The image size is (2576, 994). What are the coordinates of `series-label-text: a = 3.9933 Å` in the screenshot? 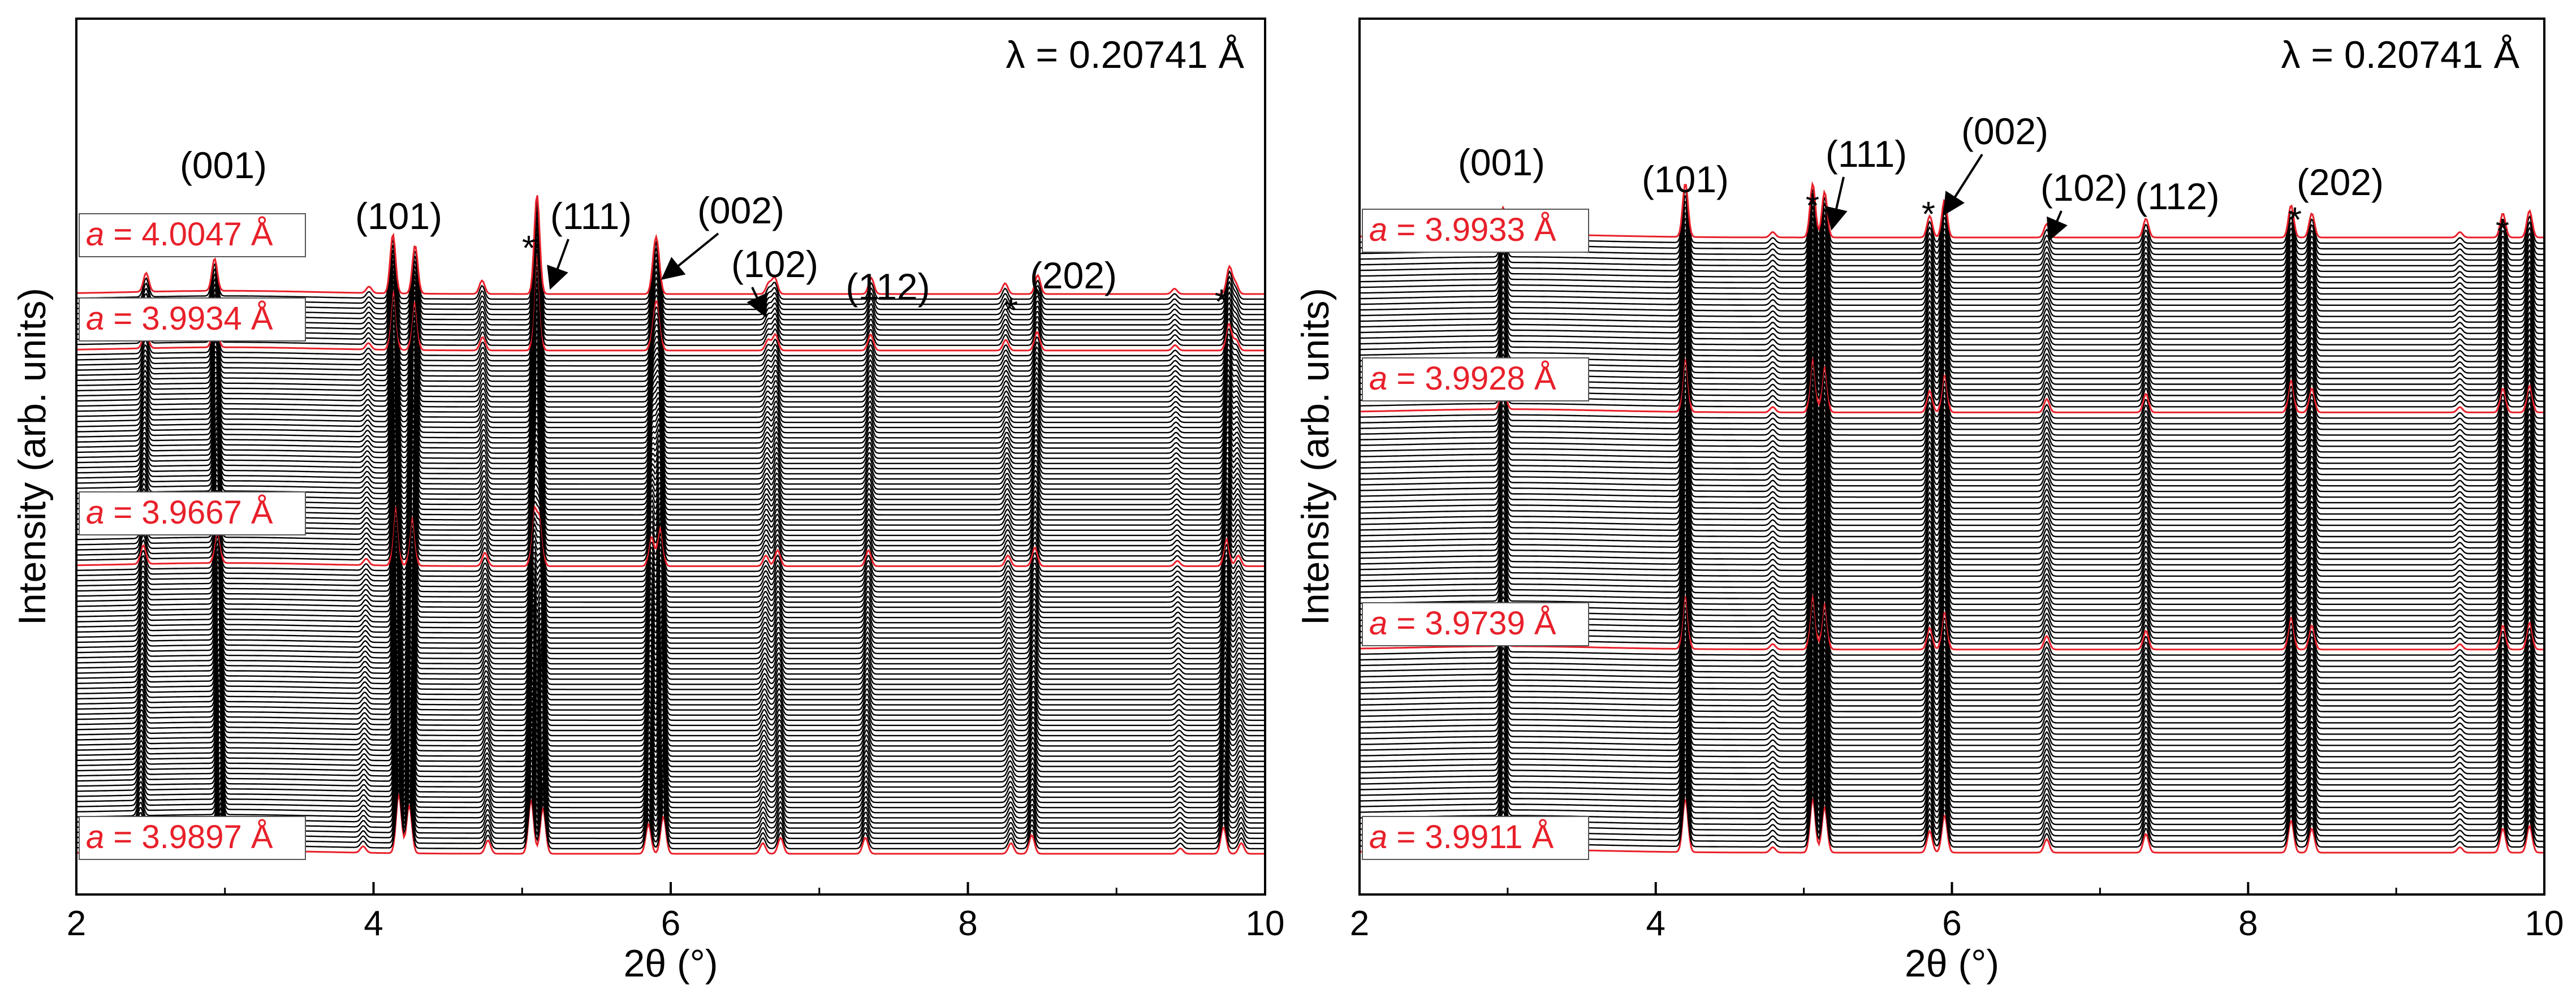 It's located at (1462, 229).